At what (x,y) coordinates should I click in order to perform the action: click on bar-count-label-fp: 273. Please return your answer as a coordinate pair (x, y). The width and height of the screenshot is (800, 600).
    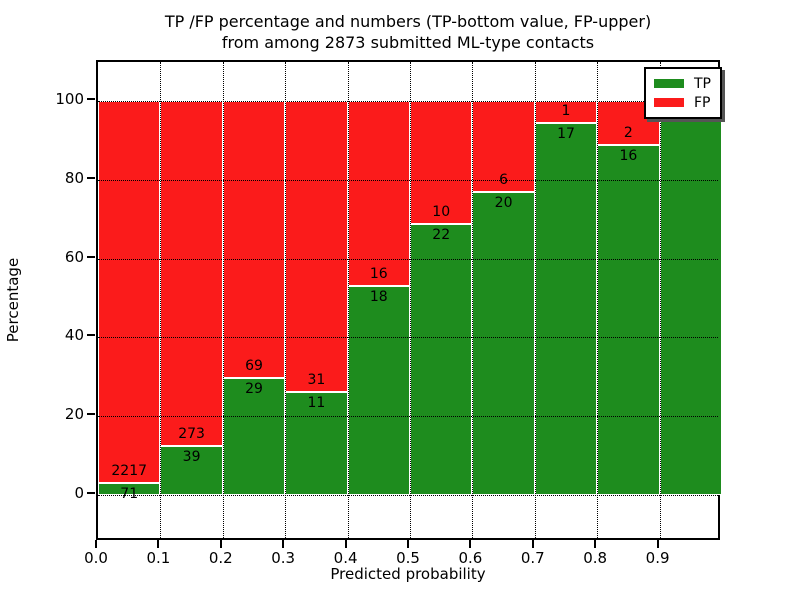
    Looking at the image, I should click on (191, 433).